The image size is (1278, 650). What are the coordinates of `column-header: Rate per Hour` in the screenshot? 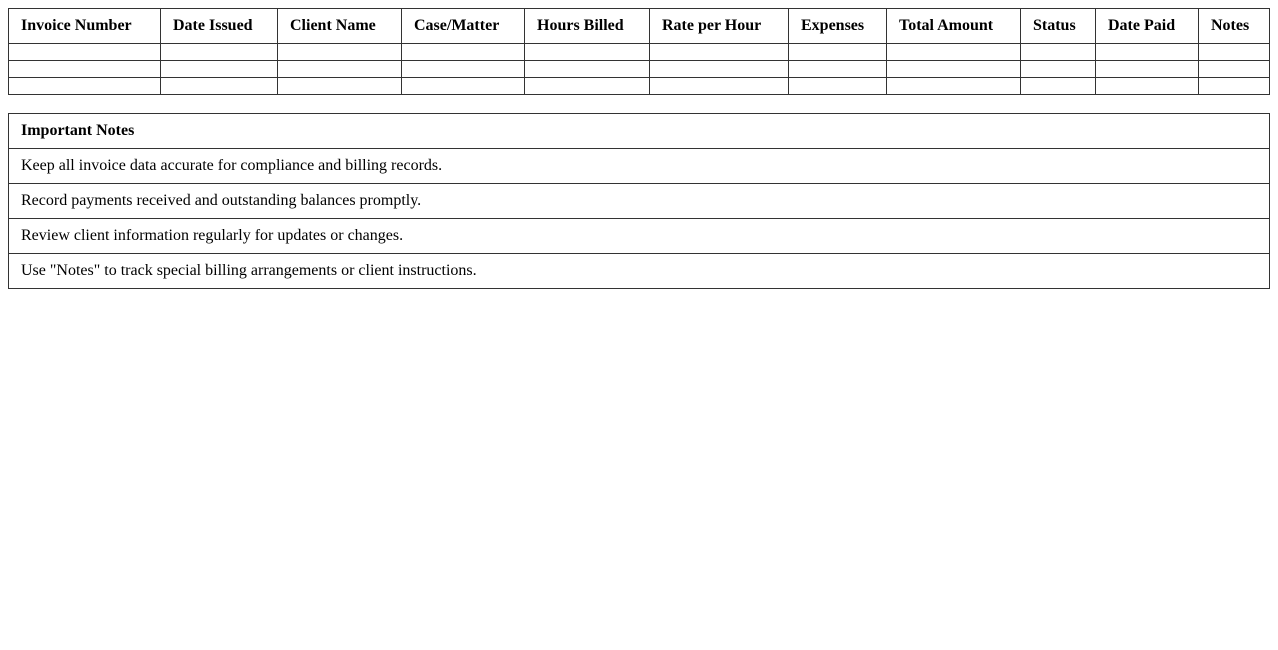 It's located at (719, 26).